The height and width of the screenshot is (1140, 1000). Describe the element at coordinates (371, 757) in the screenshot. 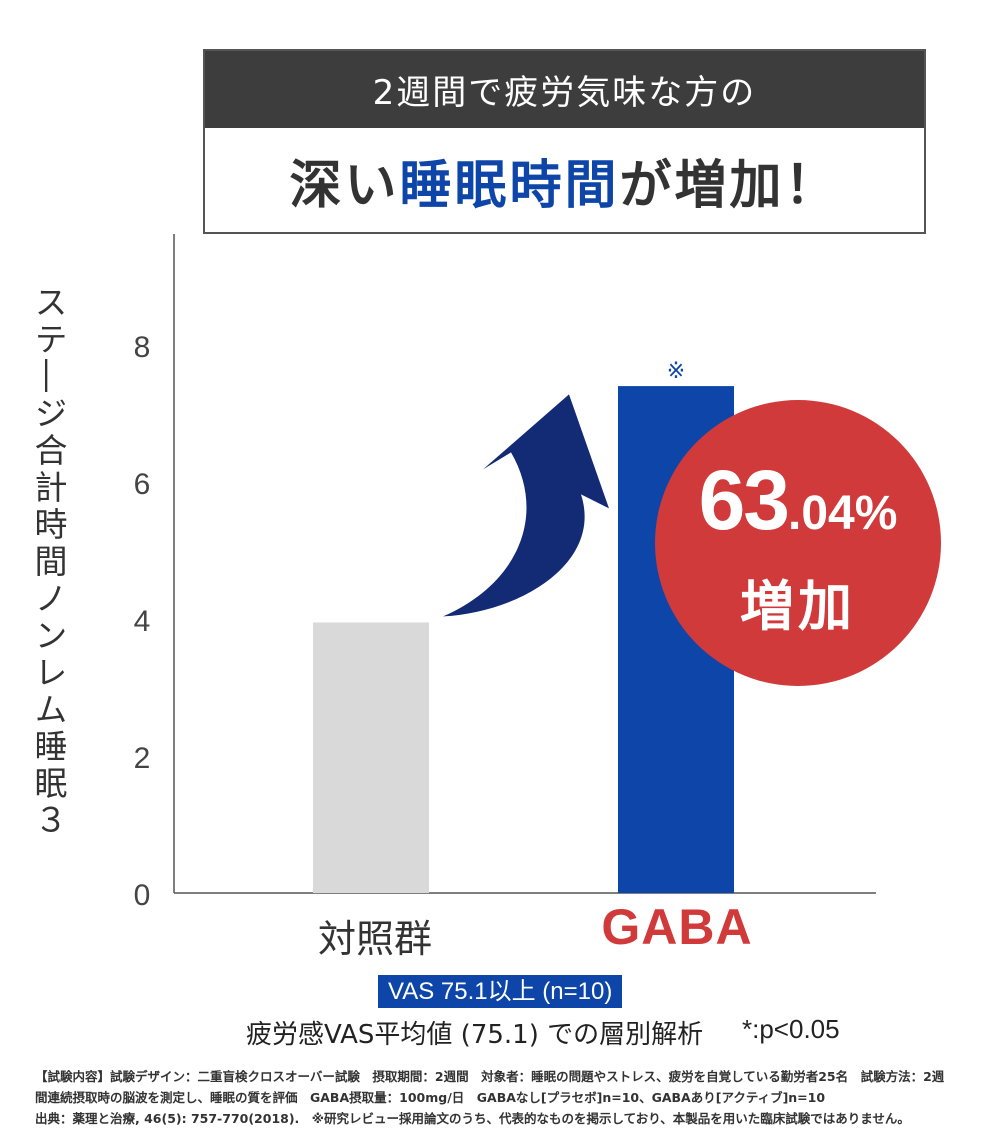

I see `bar-control` at that location.